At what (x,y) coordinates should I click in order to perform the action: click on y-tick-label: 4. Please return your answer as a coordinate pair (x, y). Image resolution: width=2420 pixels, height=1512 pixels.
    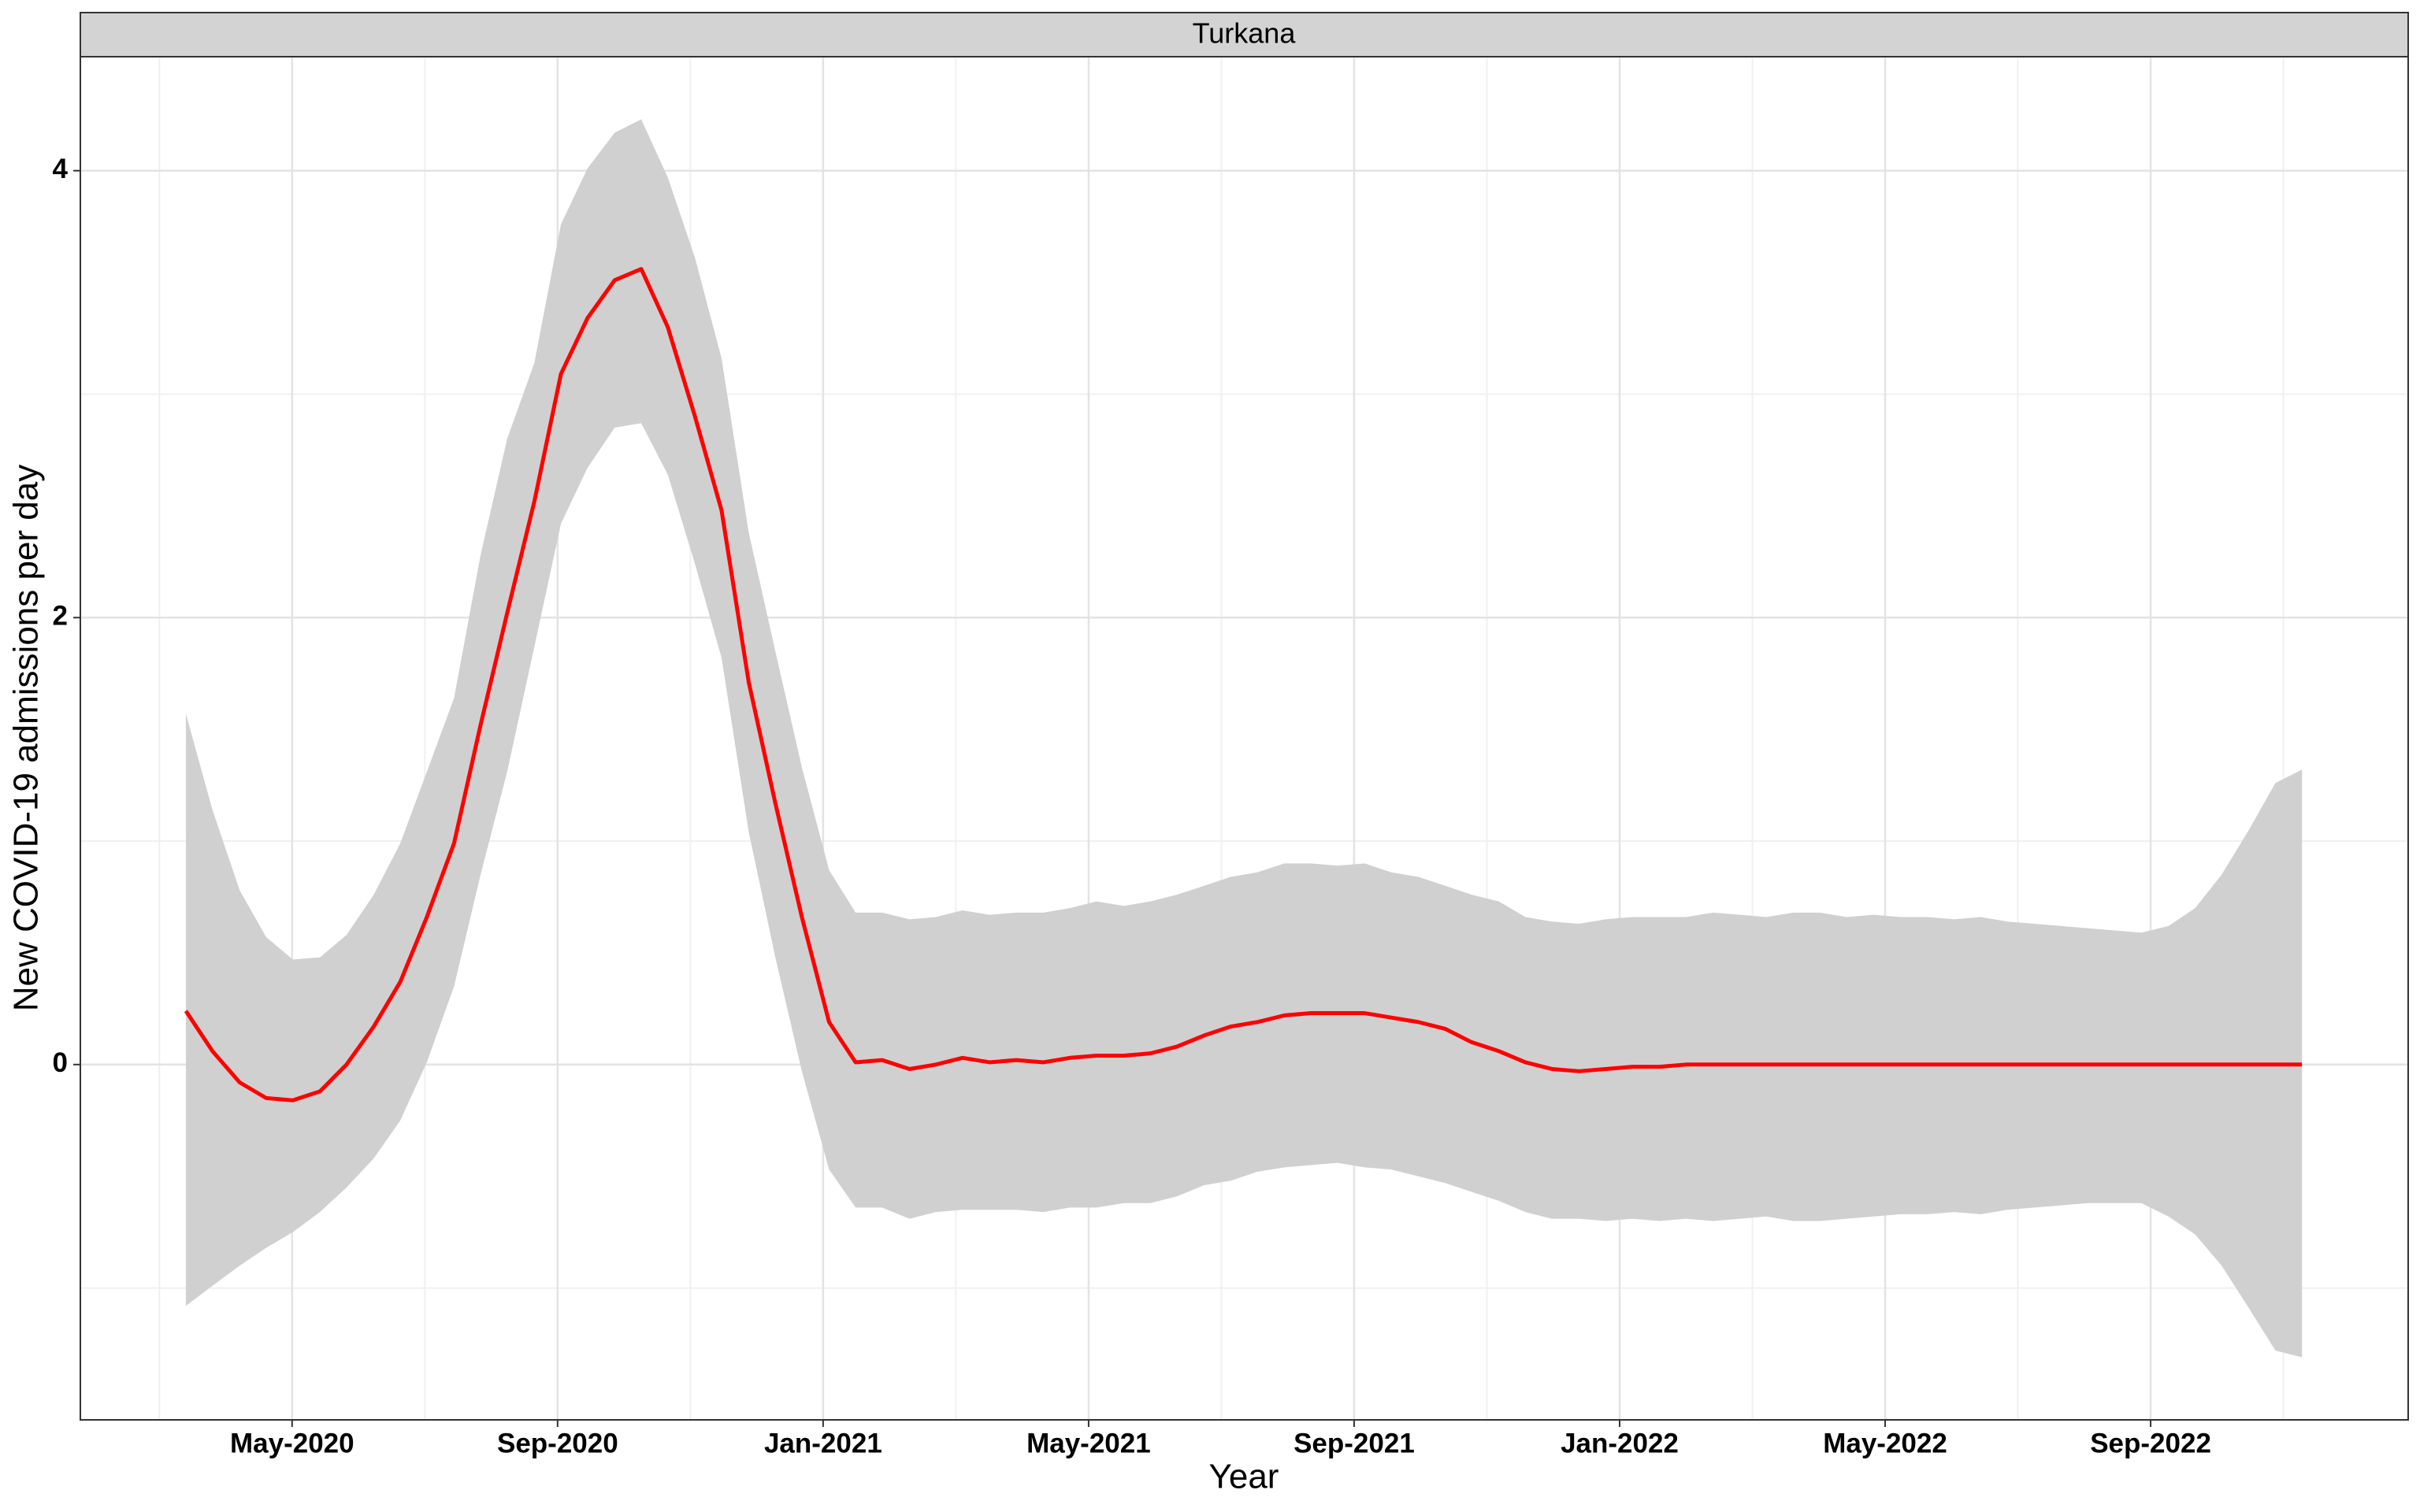
    Looking at the image, I should click on (61, 169).